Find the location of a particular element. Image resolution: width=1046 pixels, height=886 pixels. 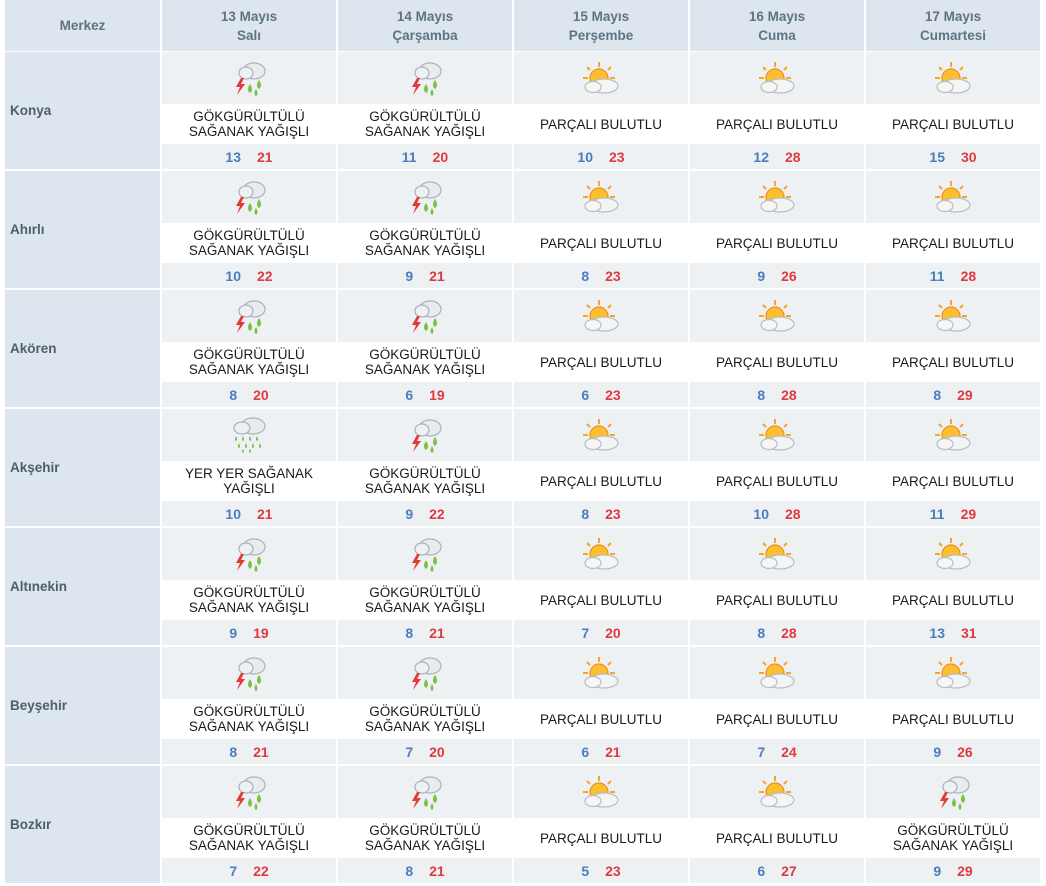

weather-description: YER YER SAĞANAK YAĞIŞLI is located at coordinates (249, 481).